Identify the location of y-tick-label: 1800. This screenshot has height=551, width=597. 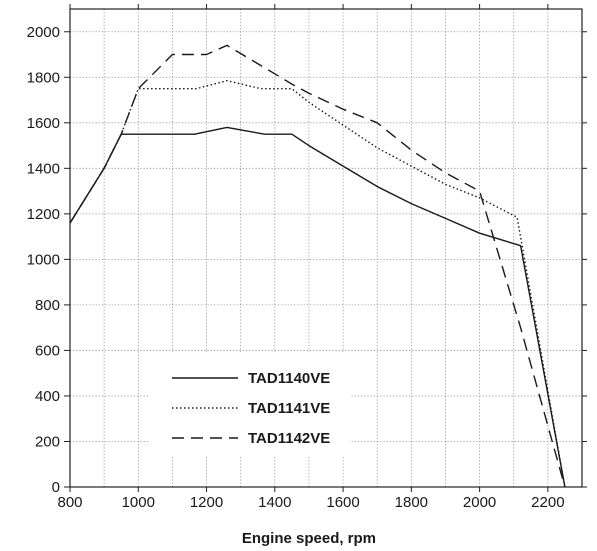
(43, 77).